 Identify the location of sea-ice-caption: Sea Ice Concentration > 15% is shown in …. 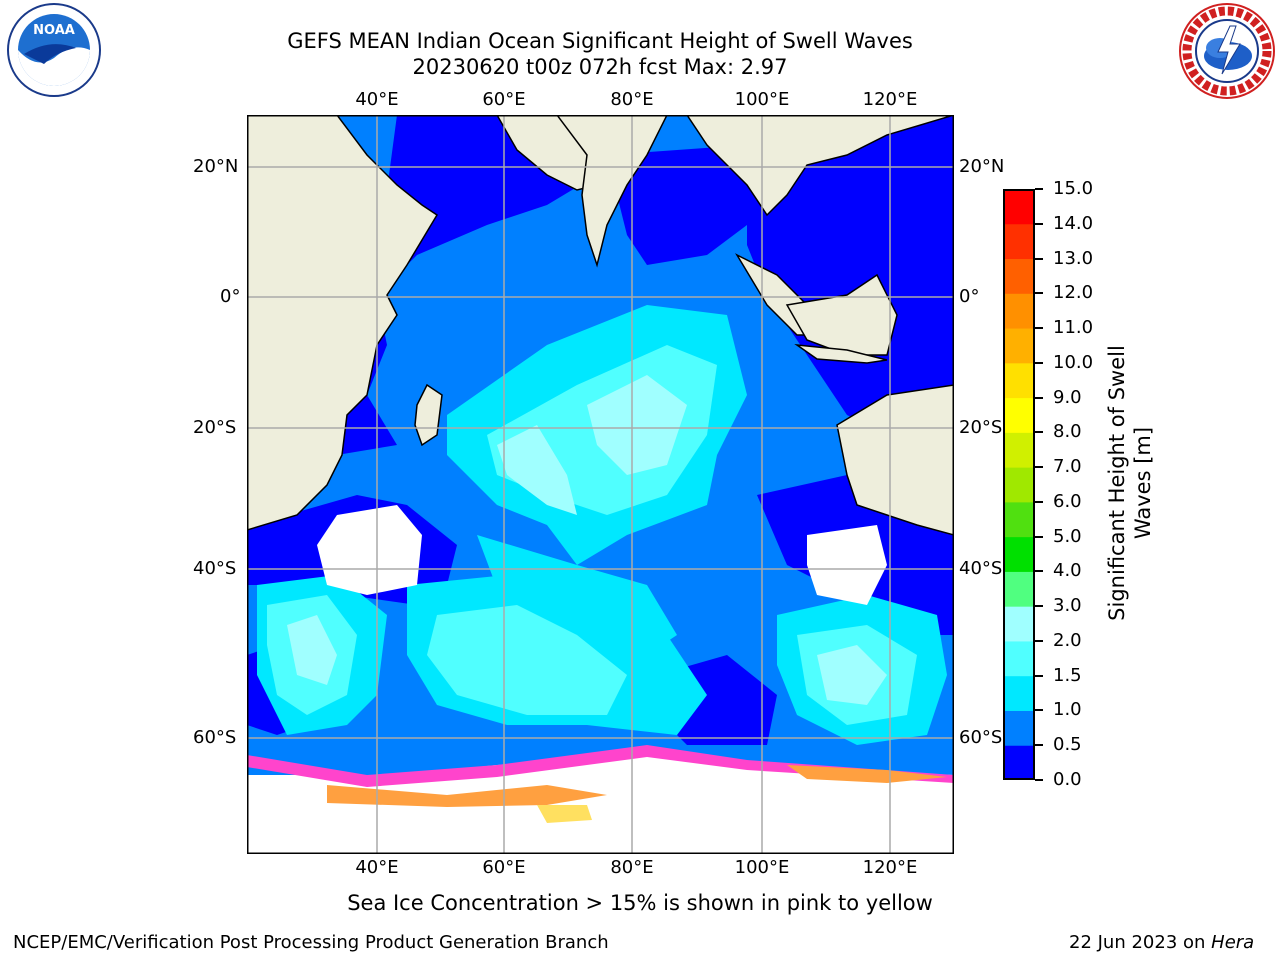
(640, 903).